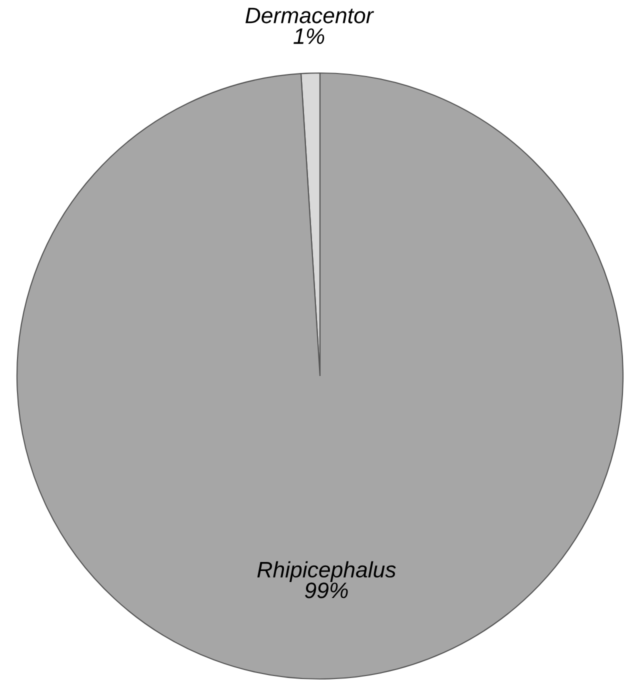 Image resolution: width=636 pixels, height=681 pixels. Describe the element at coordinates (326, 590) in the screenshot. I see `data-label: 99%` at that location.